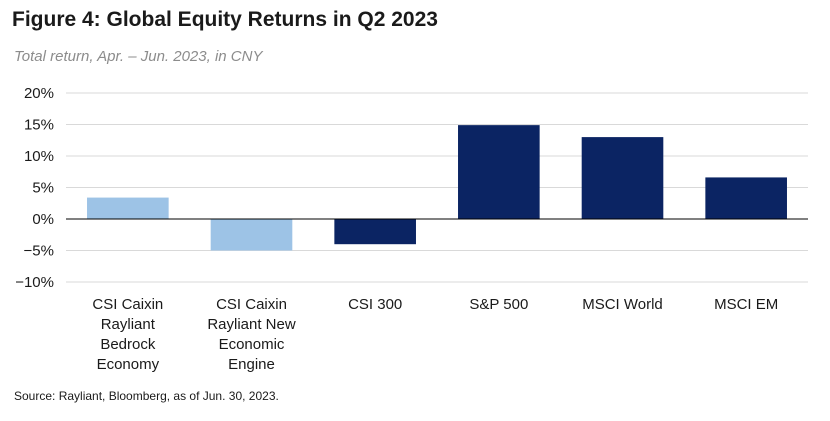  I want to click on x-category-label: S&P 500, so click(498, 304).